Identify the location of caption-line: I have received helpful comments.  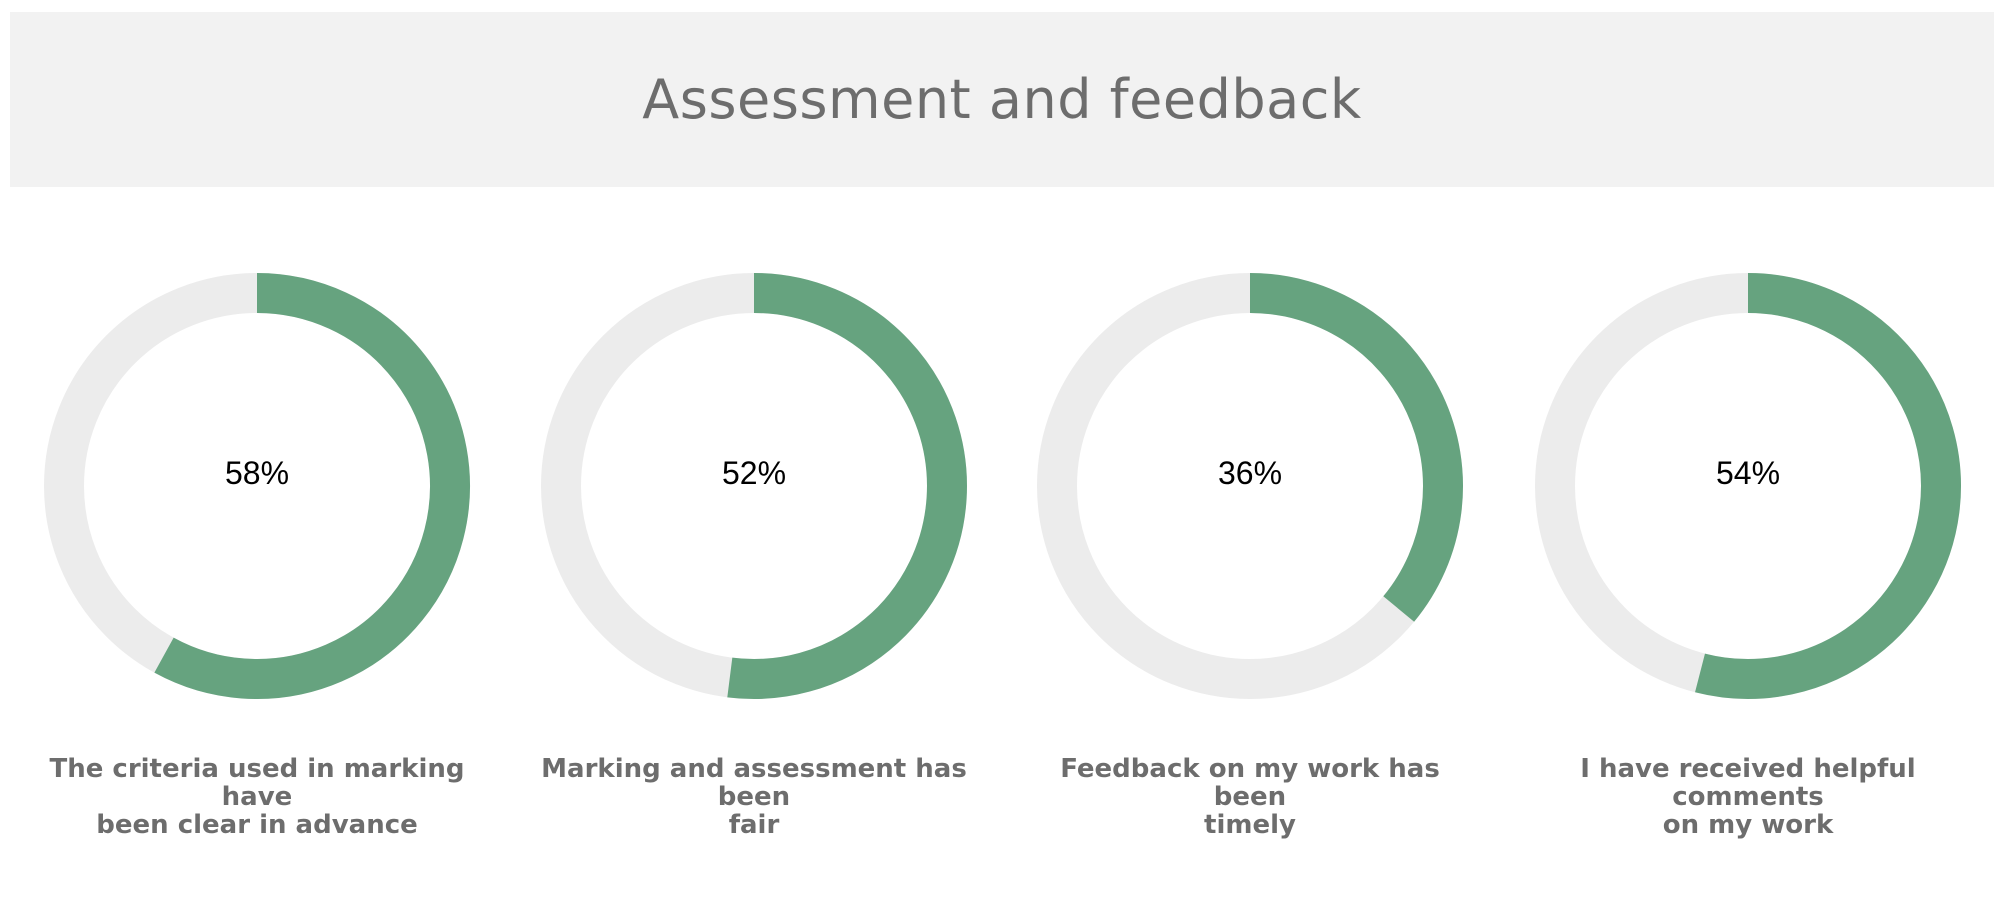
(1748, 783).